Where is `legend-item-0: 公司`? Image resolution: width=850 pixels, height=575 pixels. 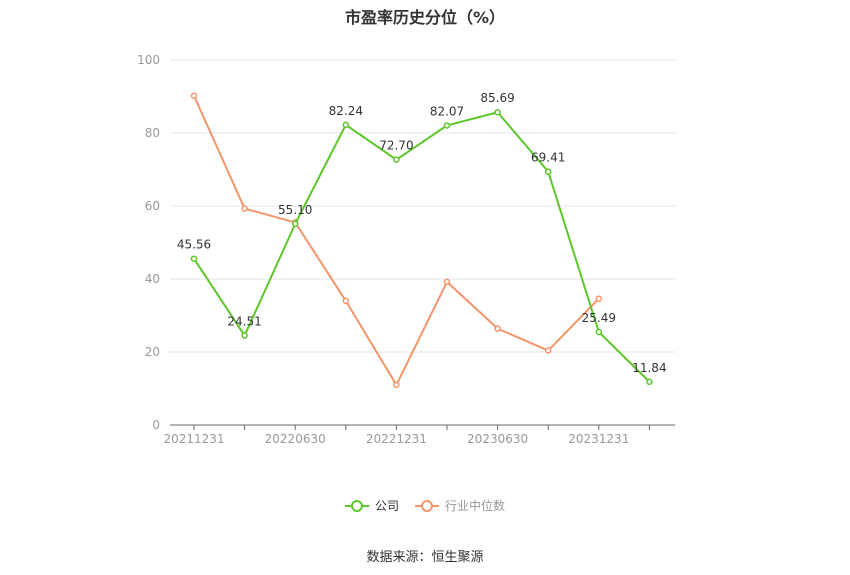
legend-item-0: 公司 is located at coordinates (371, 505).